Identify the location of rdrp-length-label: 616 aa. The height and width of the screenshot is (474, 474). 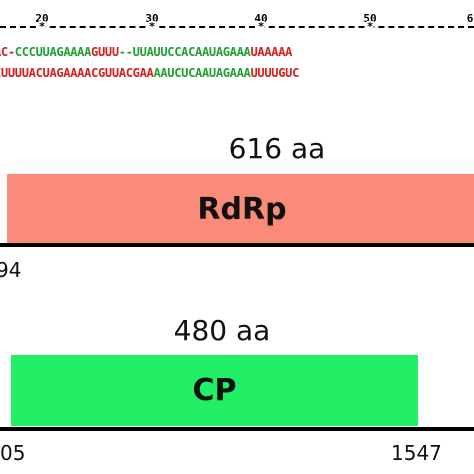
(277, 148).